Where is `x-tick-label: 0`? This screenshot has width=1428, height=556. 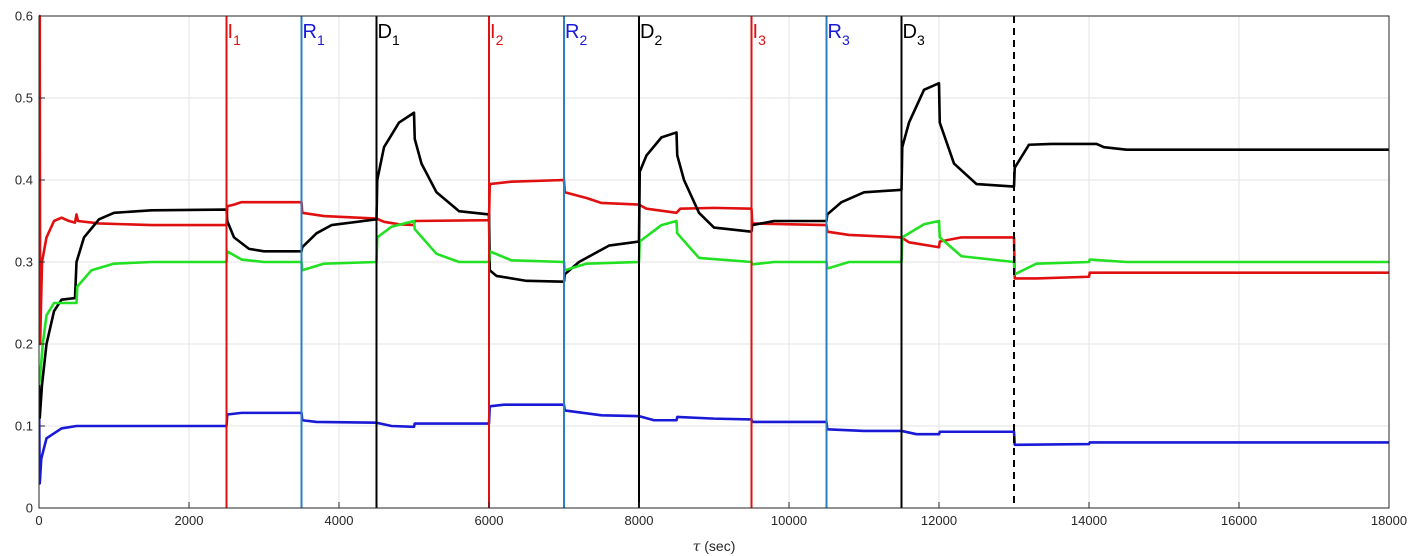
x-tick-label: 0 is located at coordinates (38, 520).